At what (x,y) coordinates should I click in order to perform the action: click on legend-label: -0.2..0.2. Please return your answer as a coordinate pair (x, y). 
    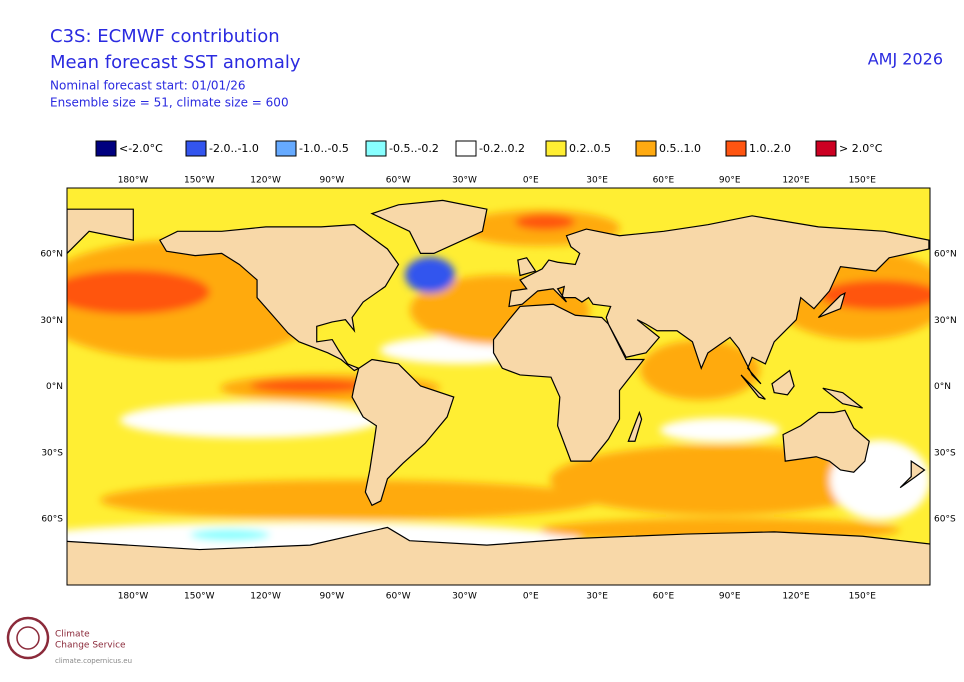
    Looking at the image, I should click on (502, 148).